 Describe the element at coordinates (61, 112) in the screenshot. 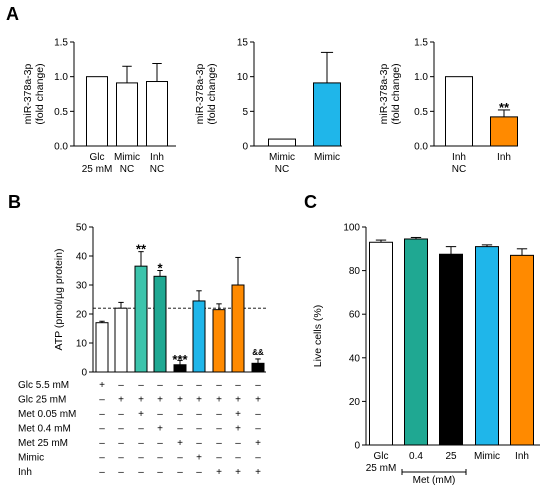

I see `y-tick-label: 0.5` at that location.